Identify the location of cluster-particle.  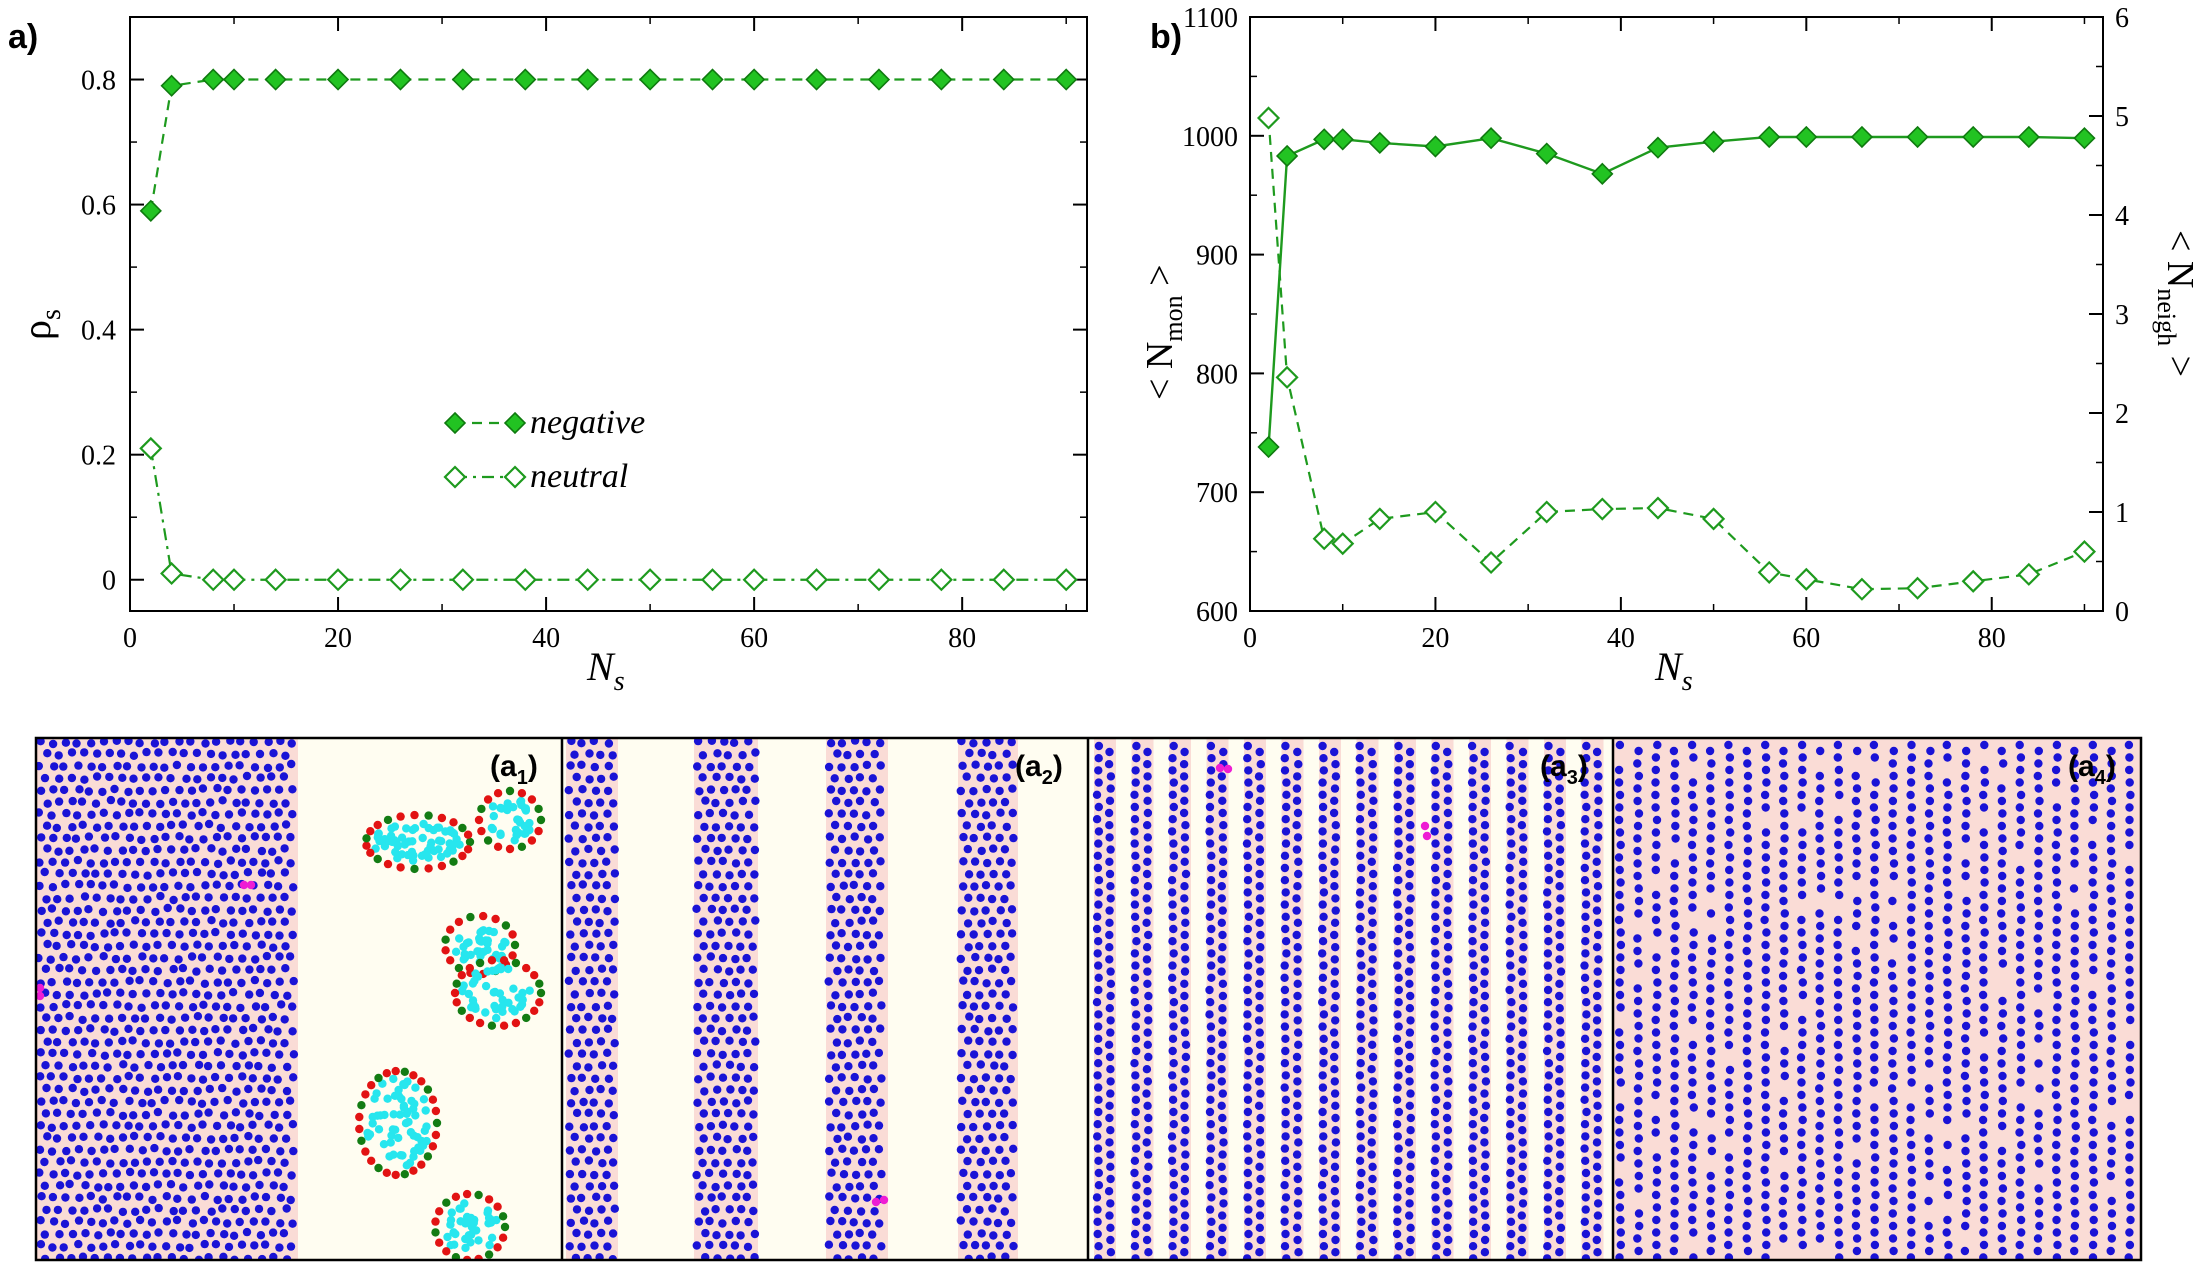
(529, 990).